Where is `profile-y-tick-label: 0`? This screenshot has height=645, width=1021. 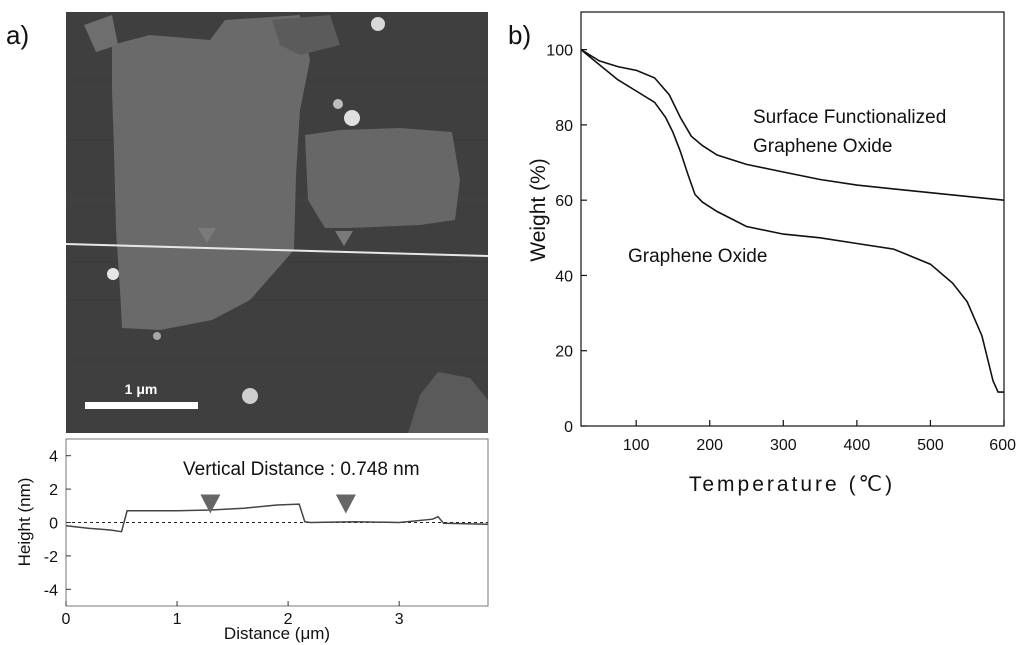
profile-y-tick-label: 0 is located at coordinates (53, 524).